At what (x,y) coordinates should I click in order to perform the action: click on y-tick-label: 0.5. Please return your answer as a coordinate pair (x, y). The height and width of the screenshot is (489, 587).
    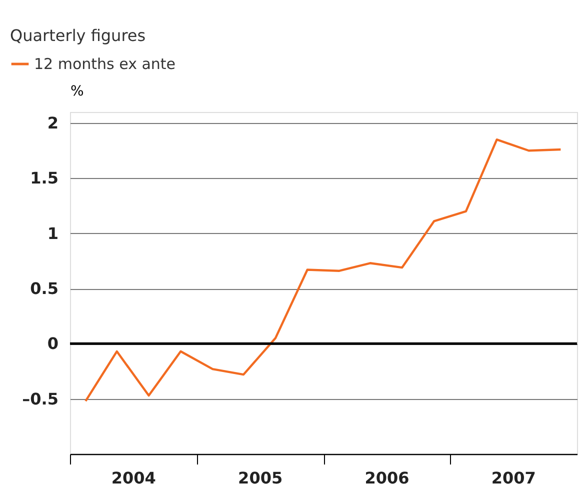
    Looking at the image, I should click on (44, 288).